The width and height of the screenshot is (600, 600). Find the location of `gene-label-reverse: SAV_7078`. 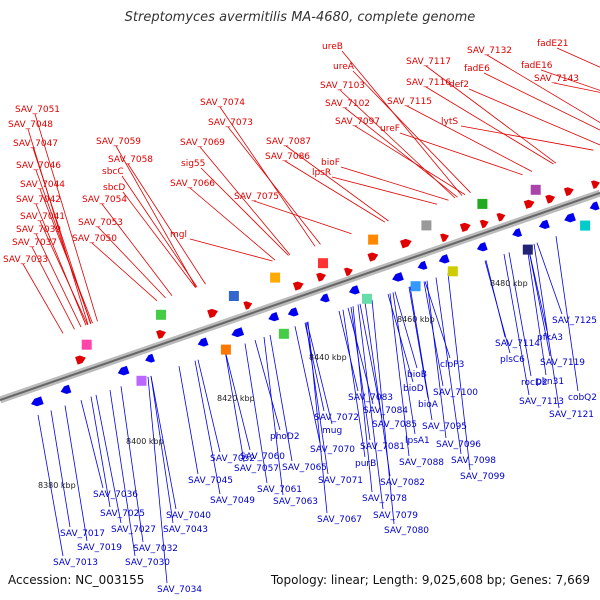

gene-label-reverse: SAV_7078 is located at coordinates (384, 499).